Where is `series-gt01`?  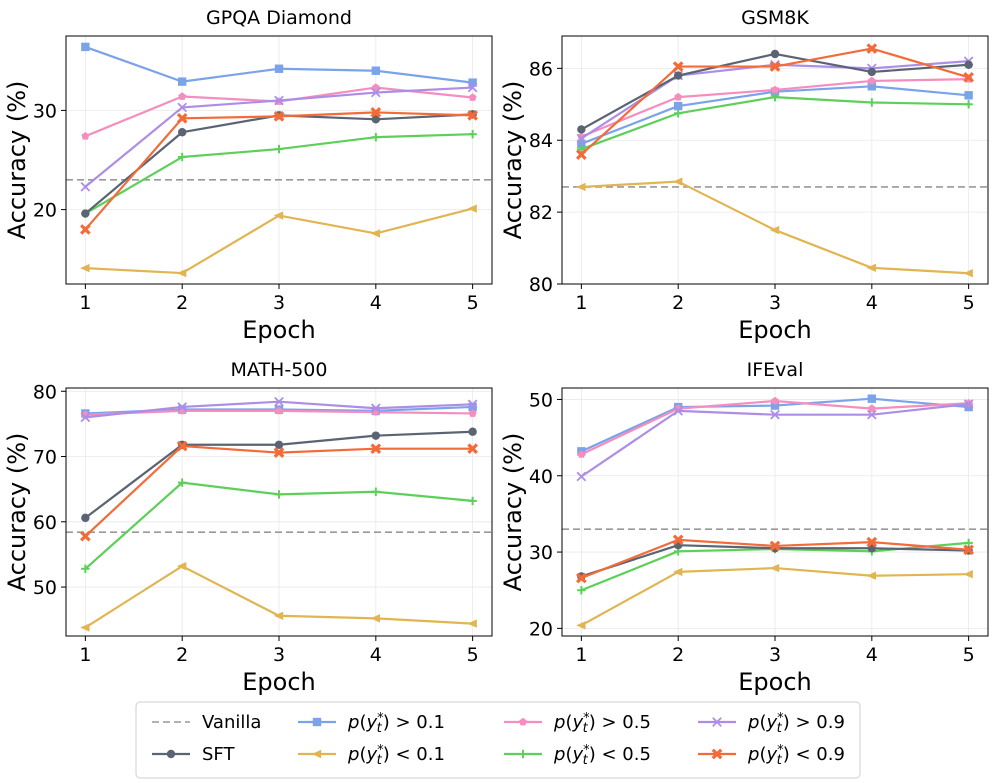 series-gt01 is located at coordinates (279, 64).